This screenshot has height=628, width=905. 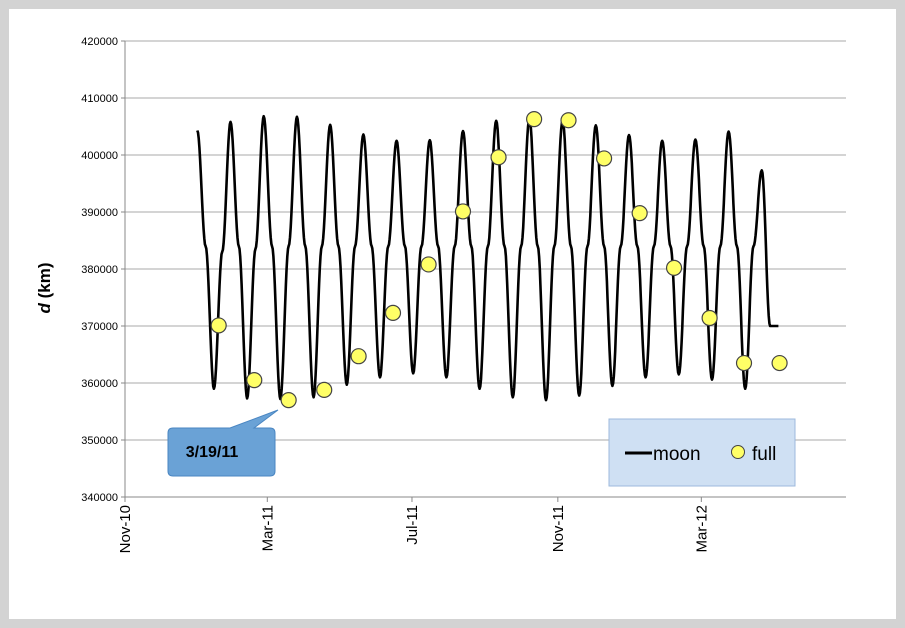 I want to click on callout-label: 3/19/11, so click(x=212, y=452).